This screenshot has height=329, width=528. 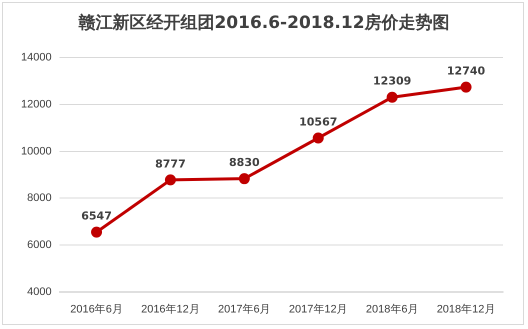 What do you see at coordinates (318, 309) in the screenshot?
I see `x-tick-label: 2017年12月` at bounding box center [318, 309].